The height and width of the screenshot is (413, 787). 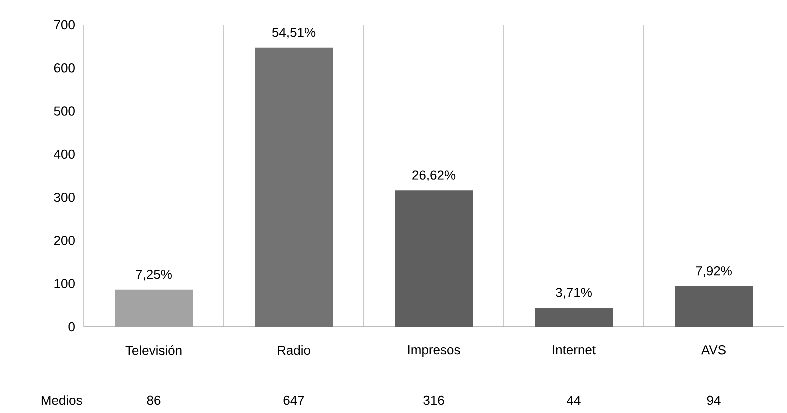 I want to click on x-tick-label: AVS, so click(x=714, y=350).